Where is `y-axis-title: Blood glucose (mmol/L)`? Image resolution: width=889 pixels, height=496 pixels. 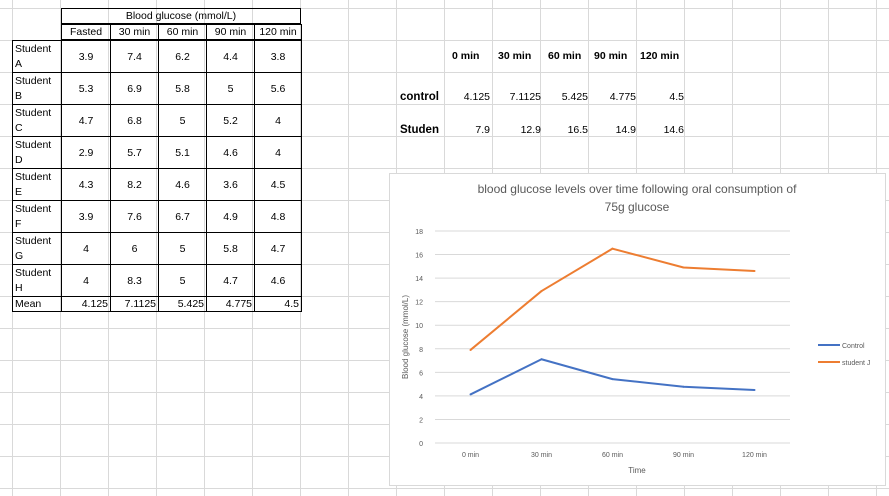 y-axis-title: Blood glucose (mmol/L) is located at coordinates (405, 337).